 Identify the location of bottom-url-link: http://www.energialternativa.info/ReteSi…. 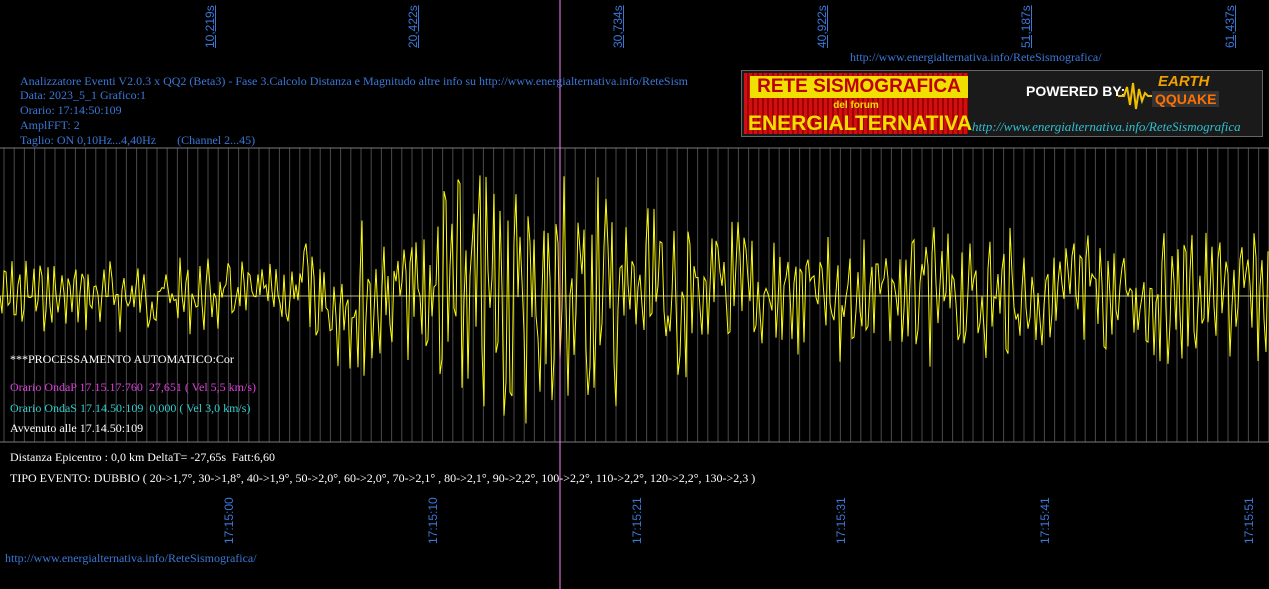
(131, 558).